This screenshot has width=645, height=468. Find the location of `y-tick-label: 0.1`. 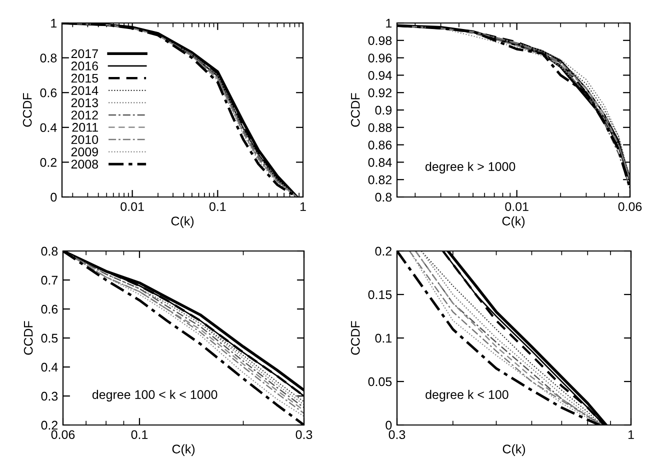

y-tick-label: 0.1 is located at coordinates (383, 338).